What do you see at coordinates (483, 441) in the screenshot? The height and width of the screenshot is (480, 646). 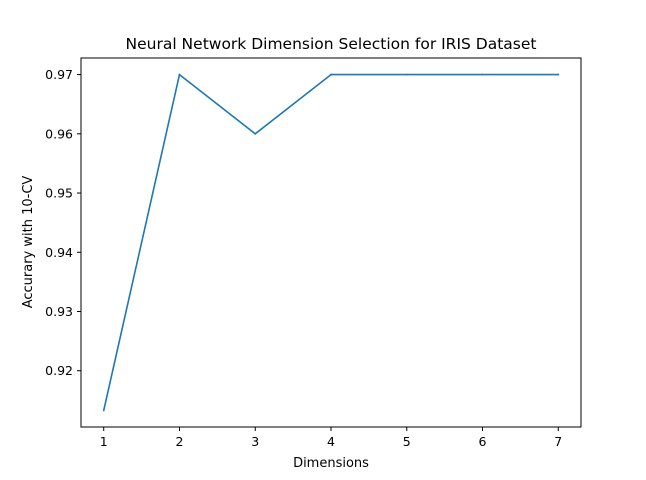 I see `x-tick-label: 6` at bounding box center [483, 441].